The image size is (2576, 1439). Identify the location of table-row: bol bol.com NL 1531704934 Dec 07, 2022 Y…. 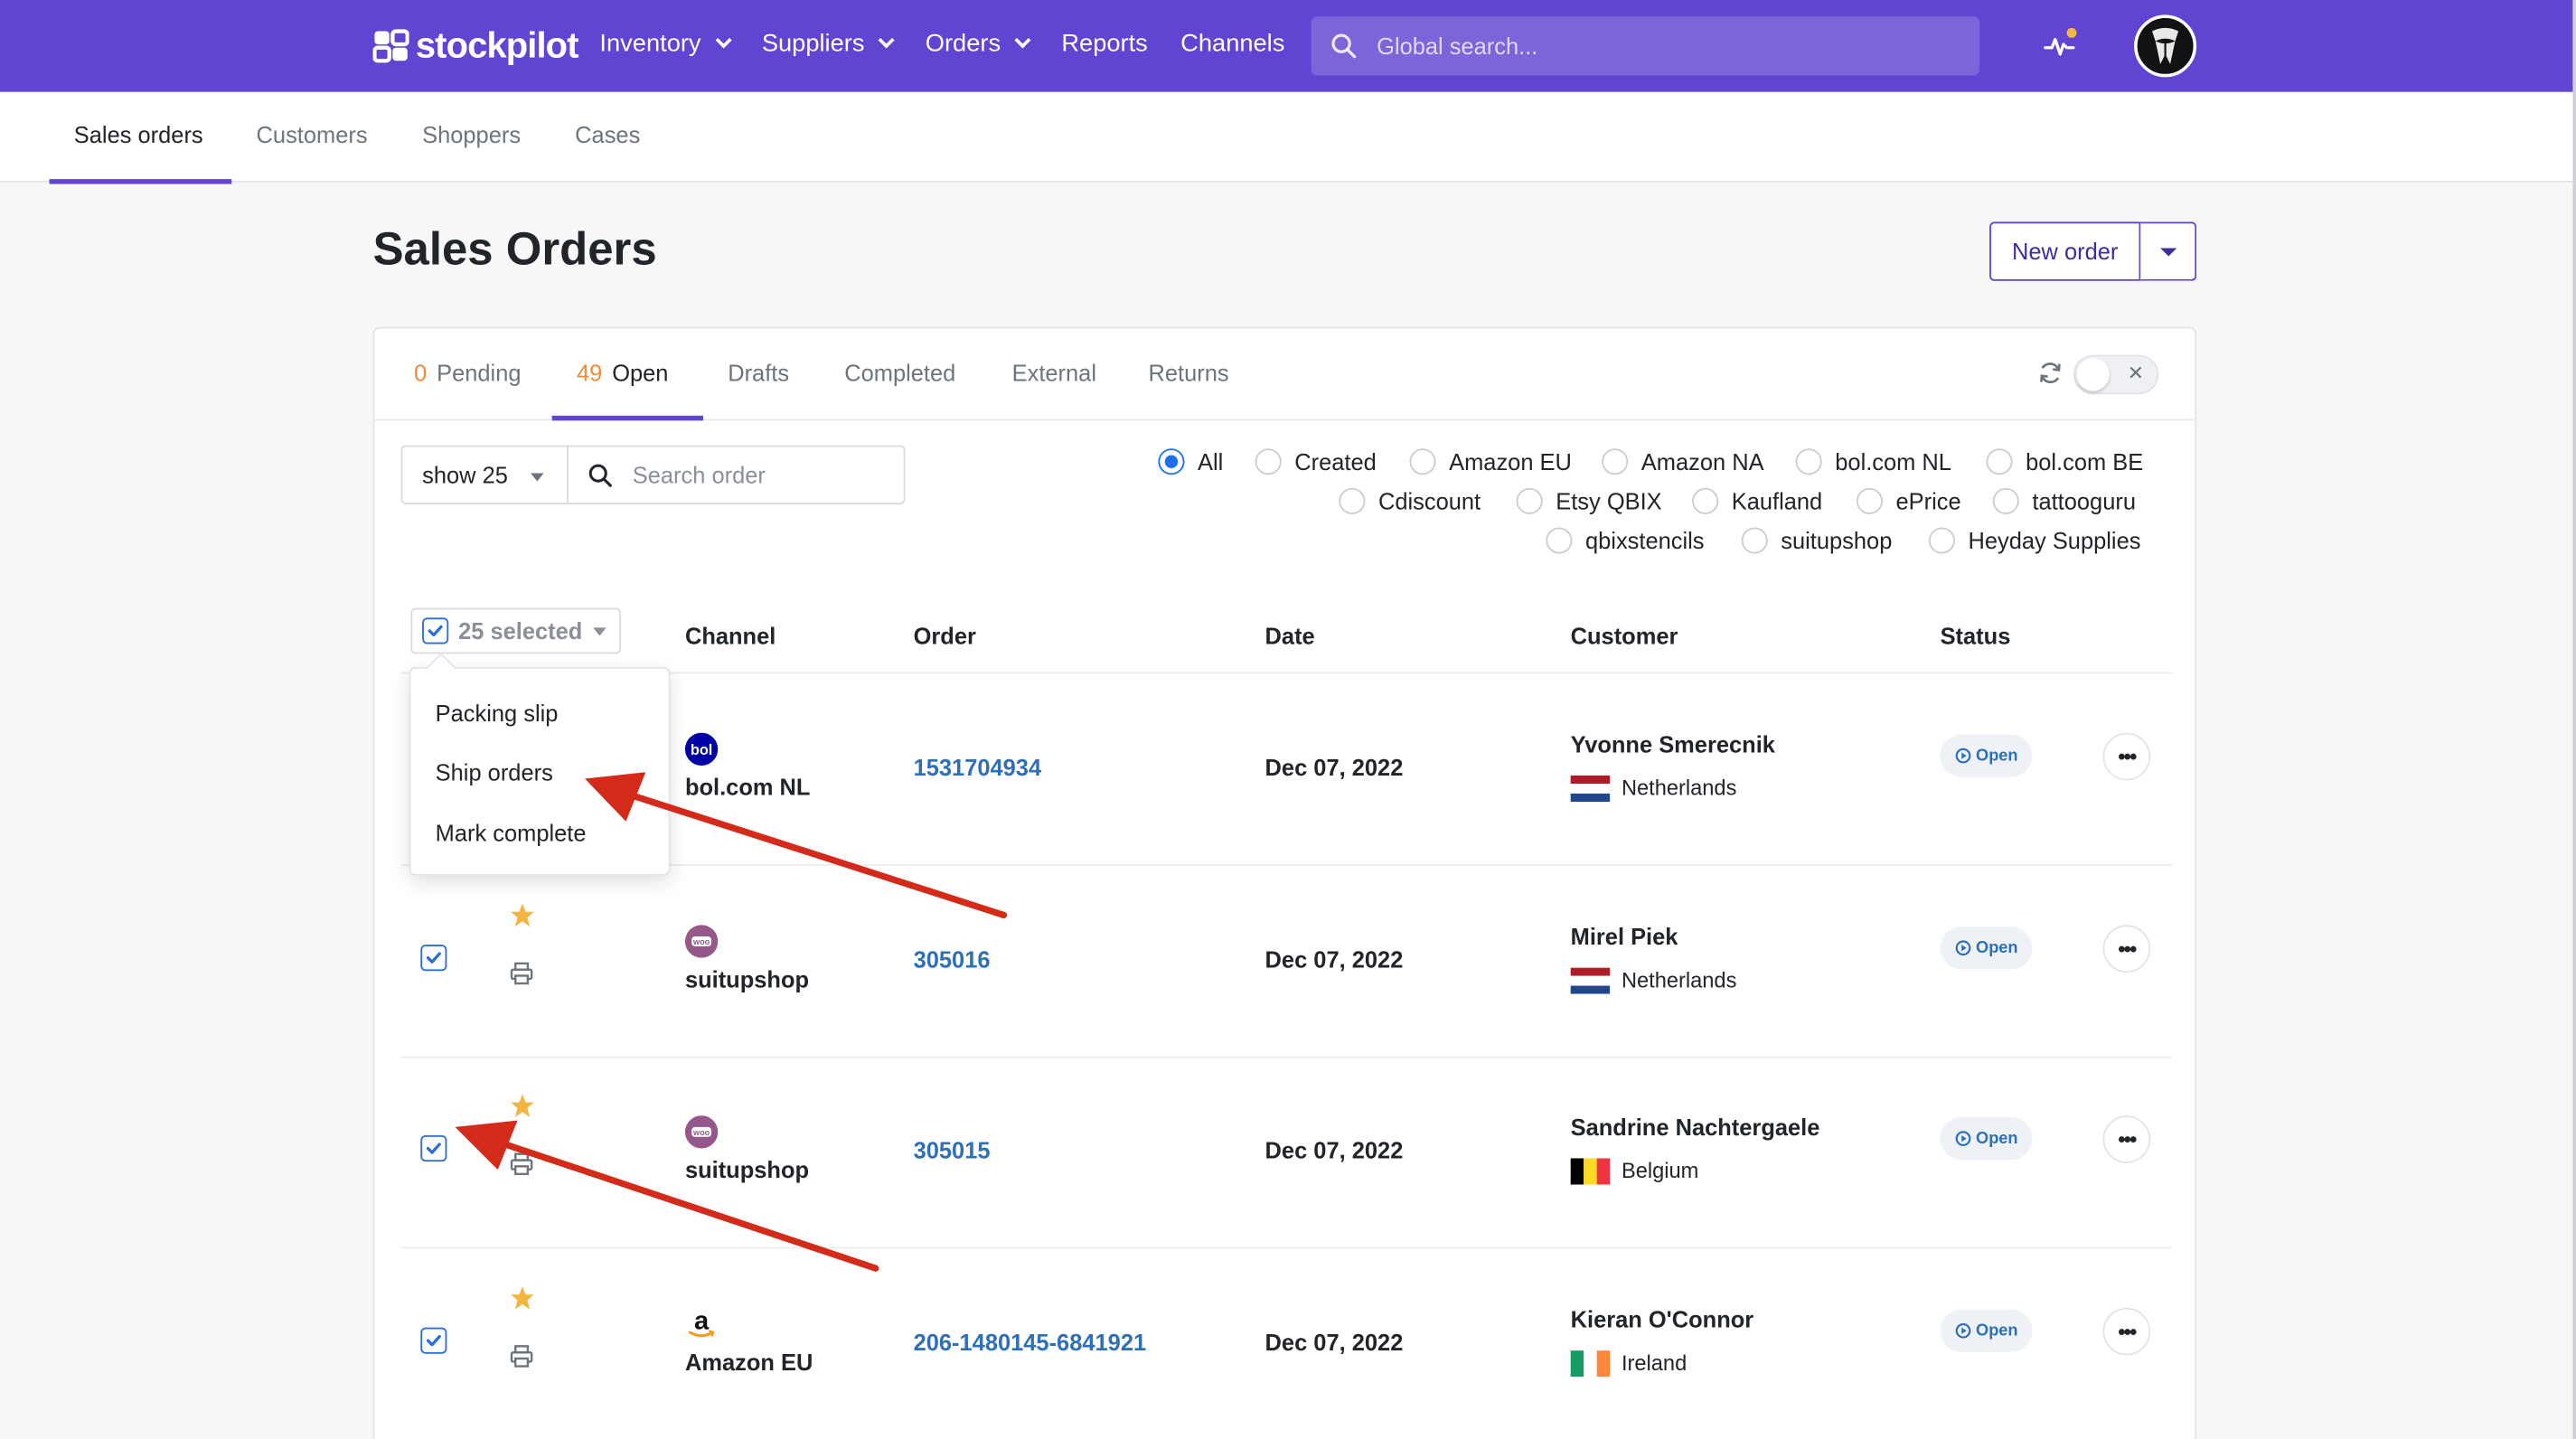
(1285, 768).